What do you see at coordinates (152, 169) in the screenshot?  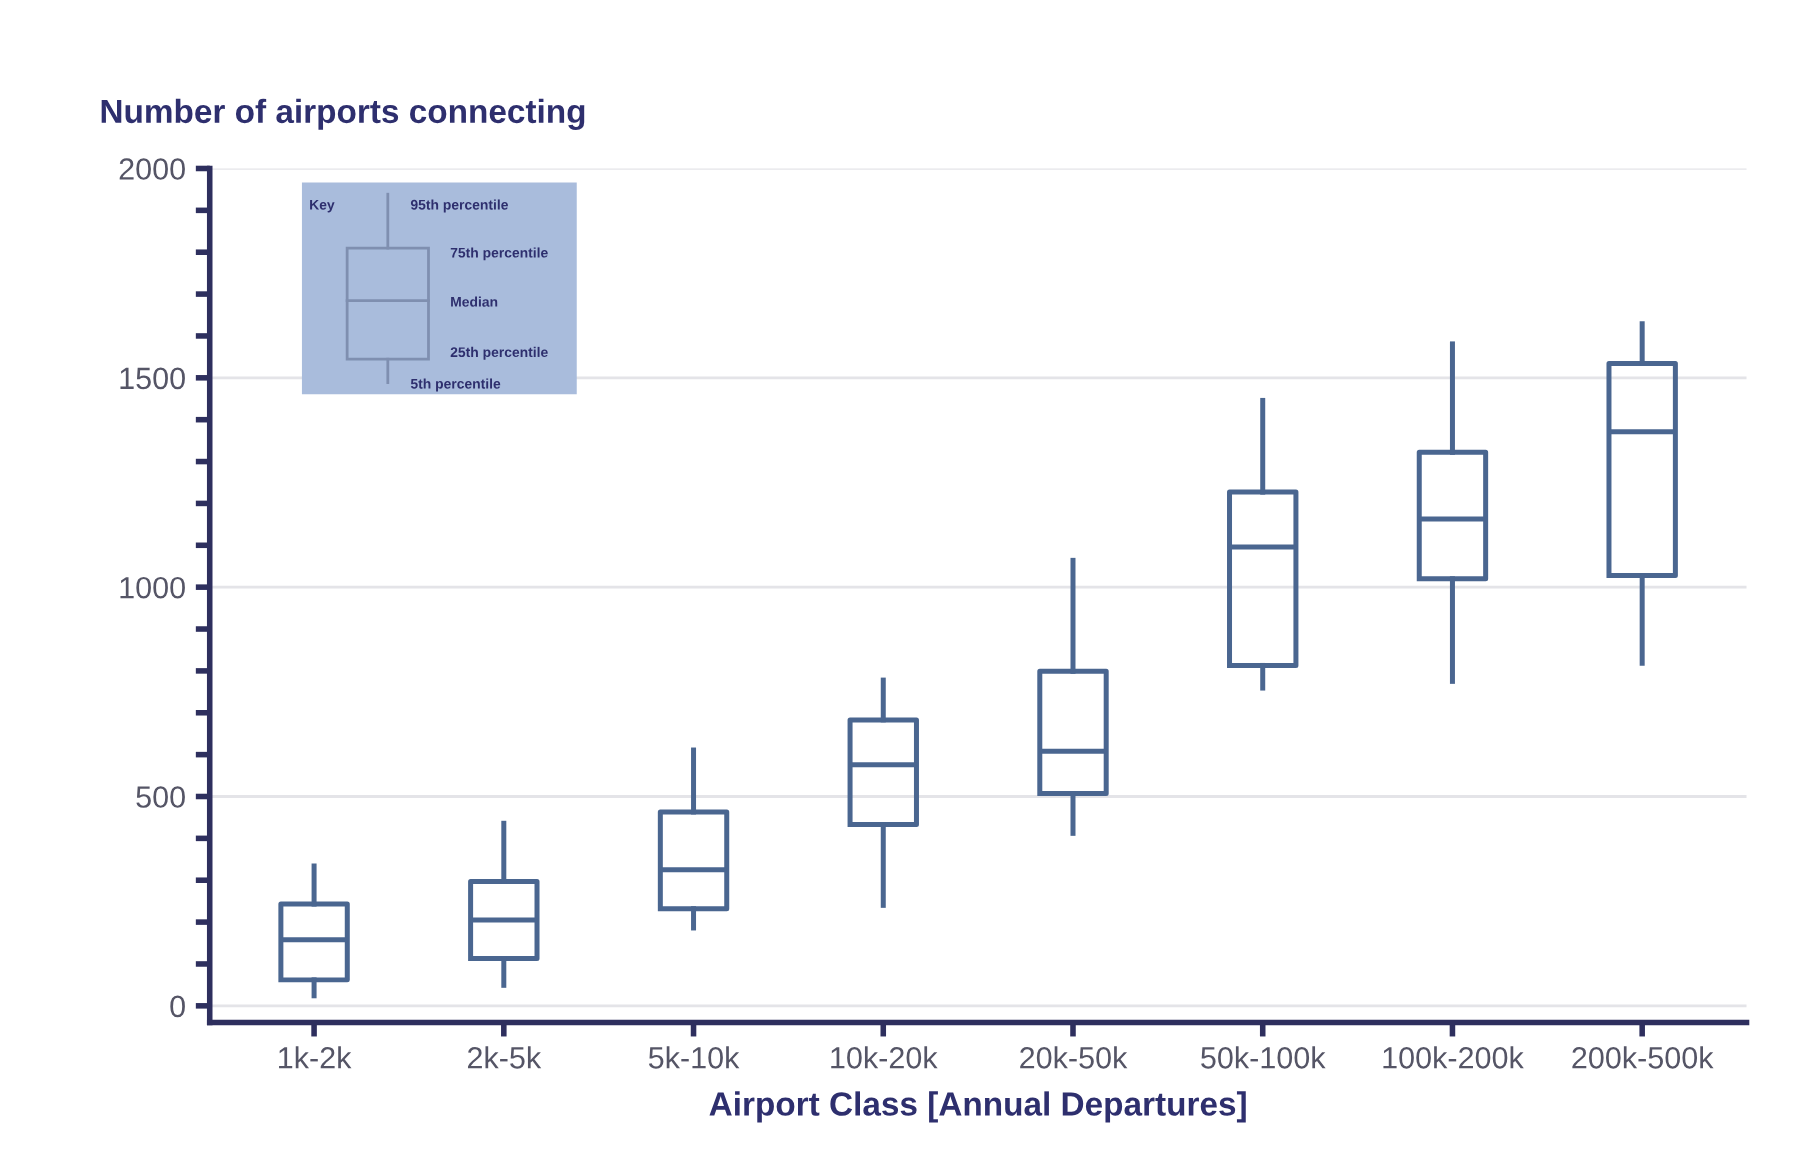 I see `y-tick-label: 2000` at bounding box center [152, 169].